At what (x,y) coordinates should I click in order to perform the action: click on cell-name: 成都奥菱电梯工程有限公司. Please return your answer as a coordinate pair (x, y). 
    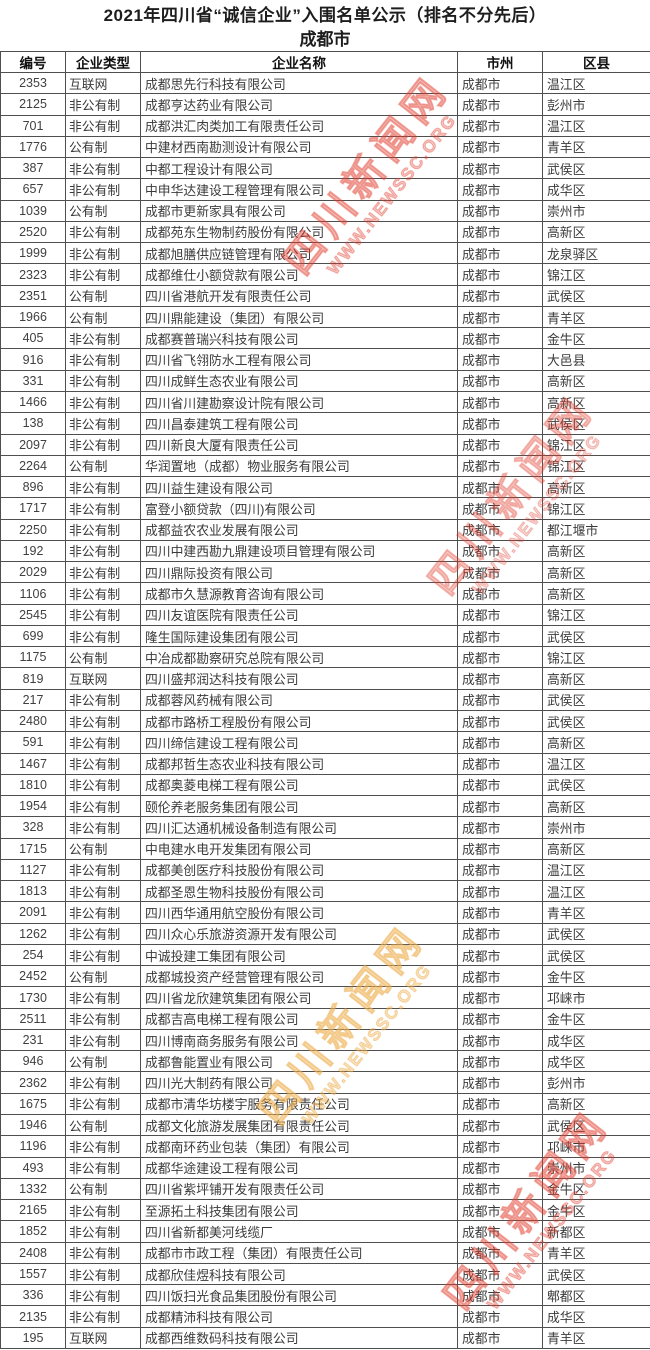
    Looking at the image, I should click on (299, 785).